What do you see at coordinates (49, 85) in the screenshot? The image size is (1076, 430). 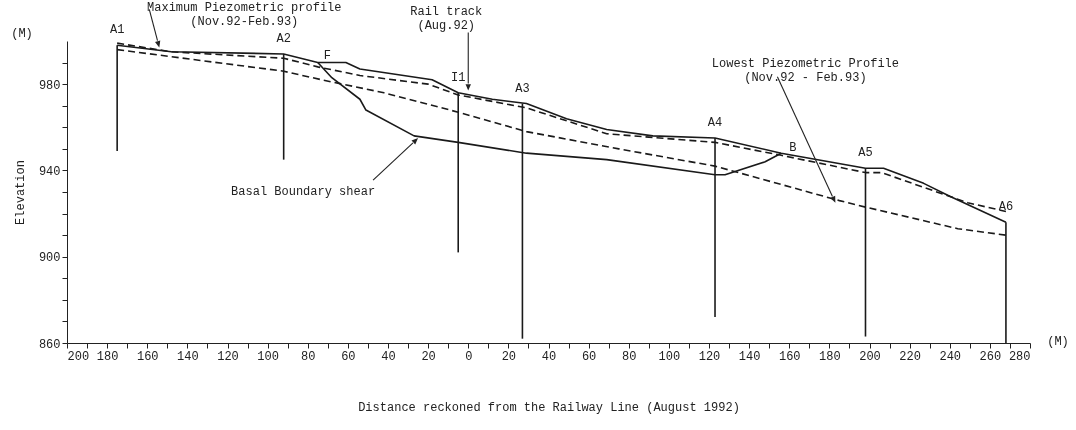 I see `y-tick-label: 980` at bounding box center [49, 85].